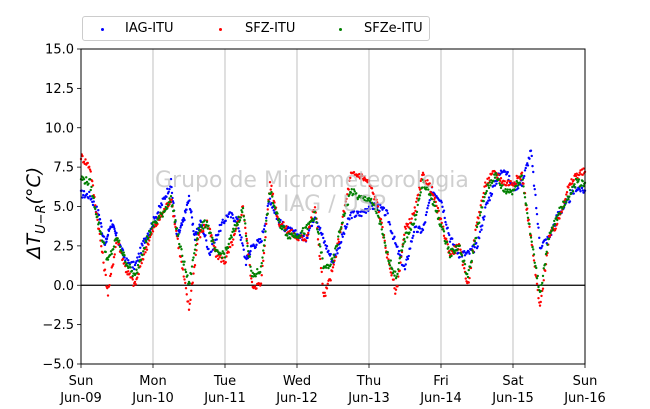  What do you see at coordinates (63, 168) in the screenshot?
I see `y-tick-label: 7.5` at bounding box center [63, 168].